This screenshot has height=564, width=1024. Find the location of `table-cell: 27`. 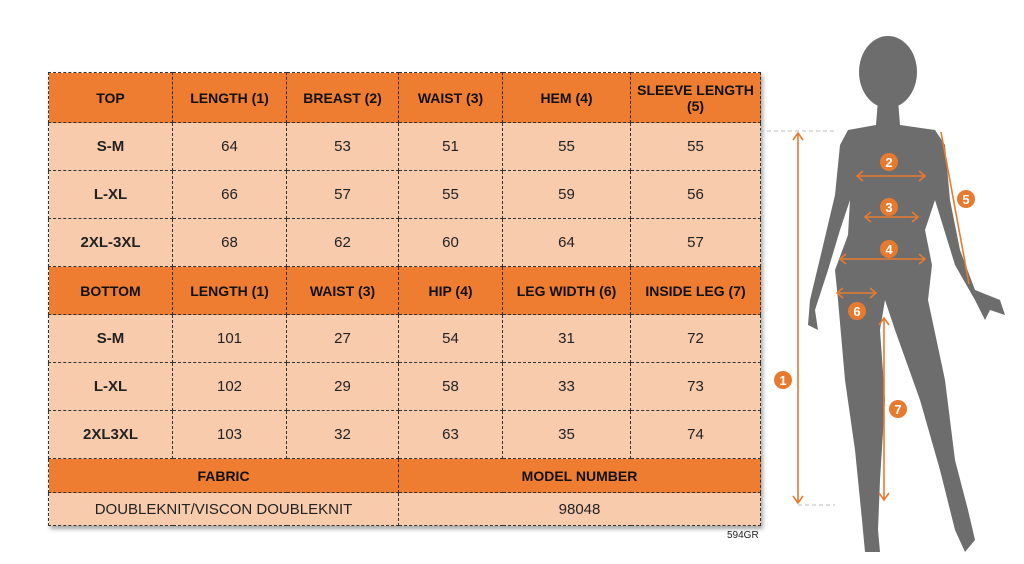

table-cell: 27 is located at coordinates (342, 338).